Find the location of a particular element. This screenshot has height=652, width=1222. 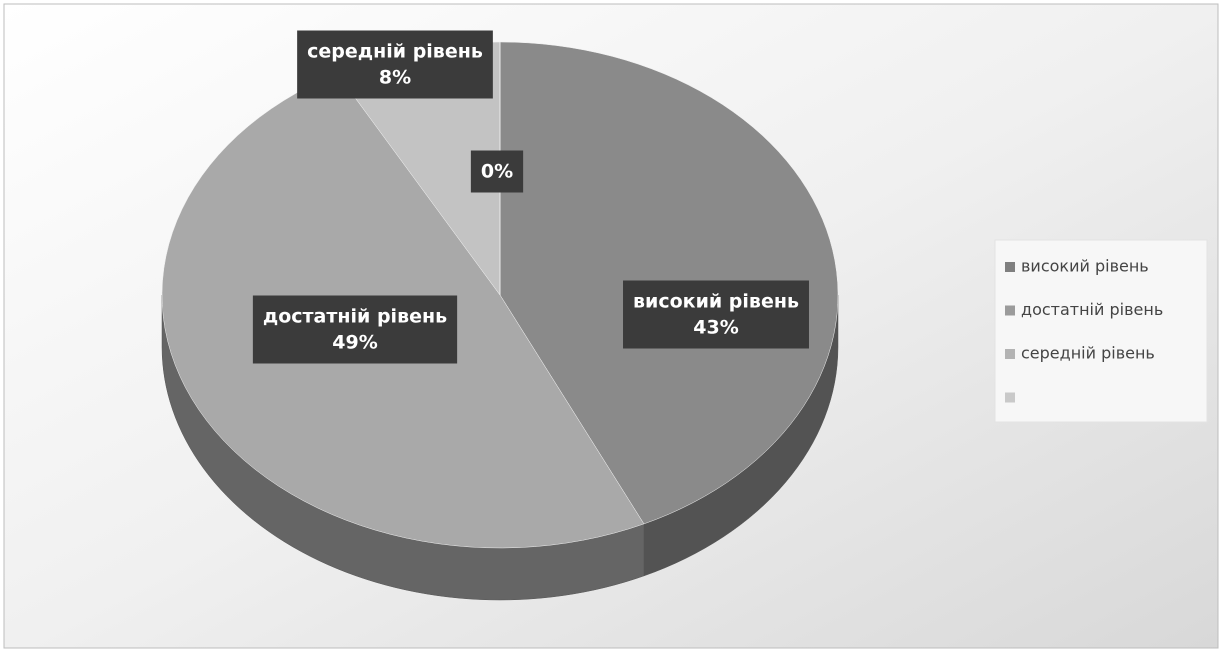

data-label-value: 49% is located at coordinates (354, 343).